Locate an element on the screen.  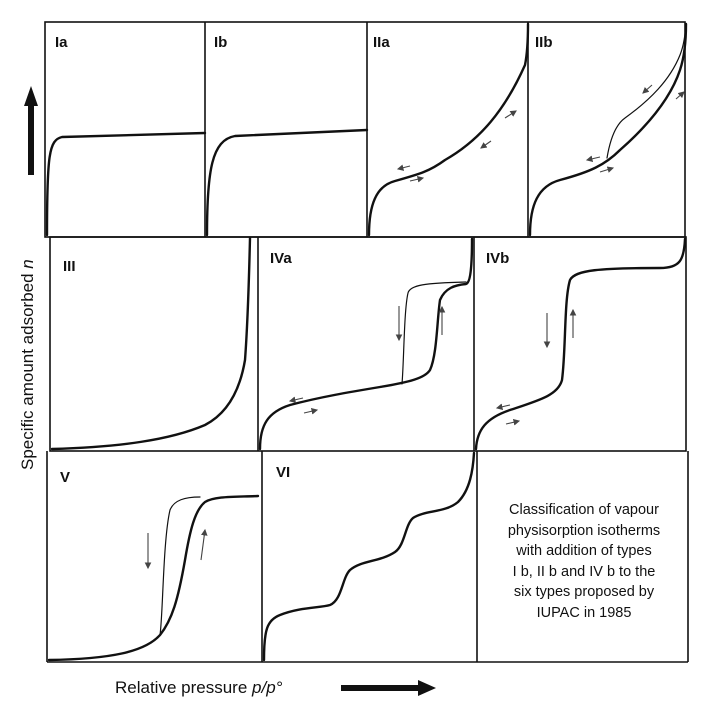
panel-label-III: III is located at coordinates (69, 266).